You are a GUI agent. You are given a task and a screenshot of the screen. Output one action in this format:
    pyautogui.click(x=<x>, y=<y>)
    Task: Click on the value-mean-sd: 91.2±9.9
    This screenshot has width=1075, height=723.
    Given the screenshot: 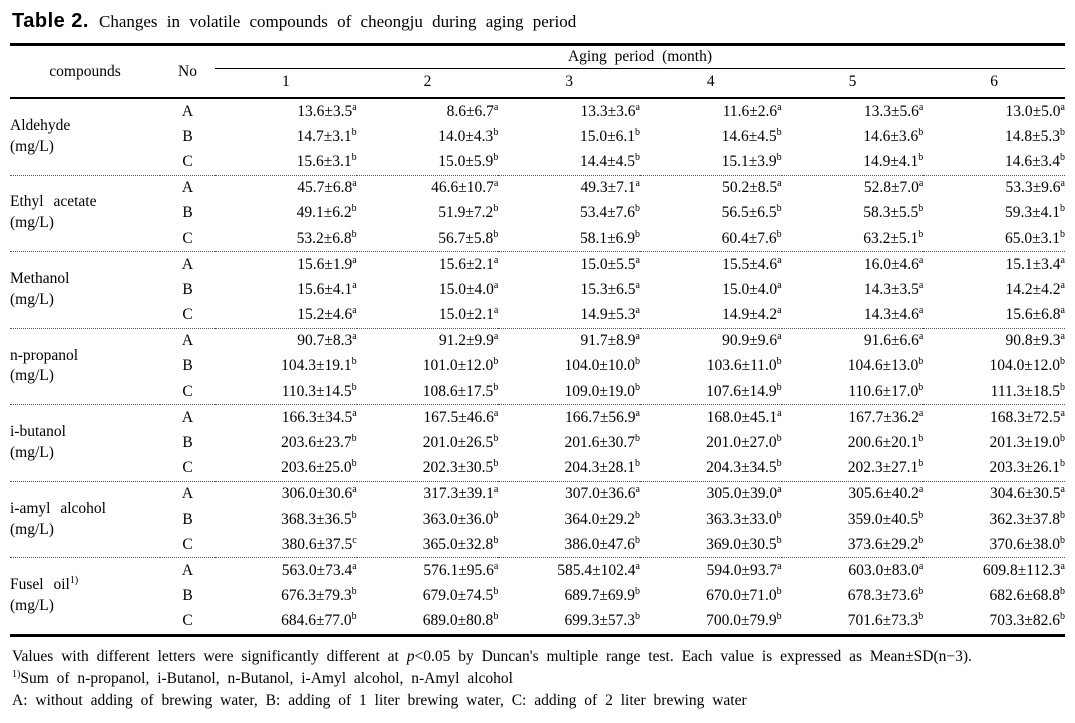 What is the action you would take?
    pyautogui.click(x=466, y=341)
    